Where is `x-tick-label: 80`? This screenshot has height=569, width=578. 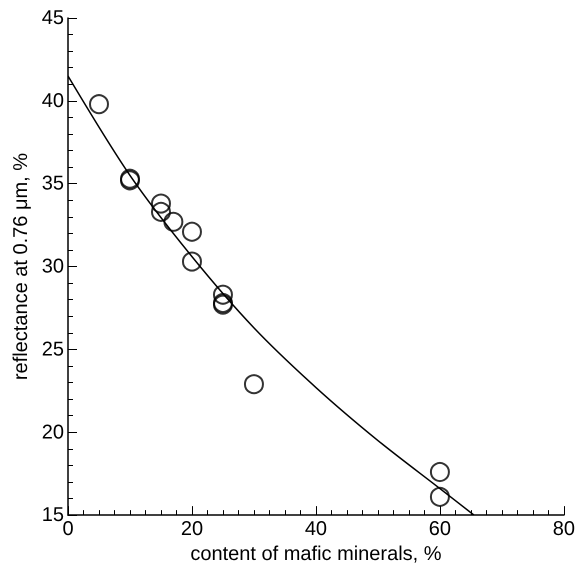
x-tick-label: 80 is located at coordinates (563, 529).